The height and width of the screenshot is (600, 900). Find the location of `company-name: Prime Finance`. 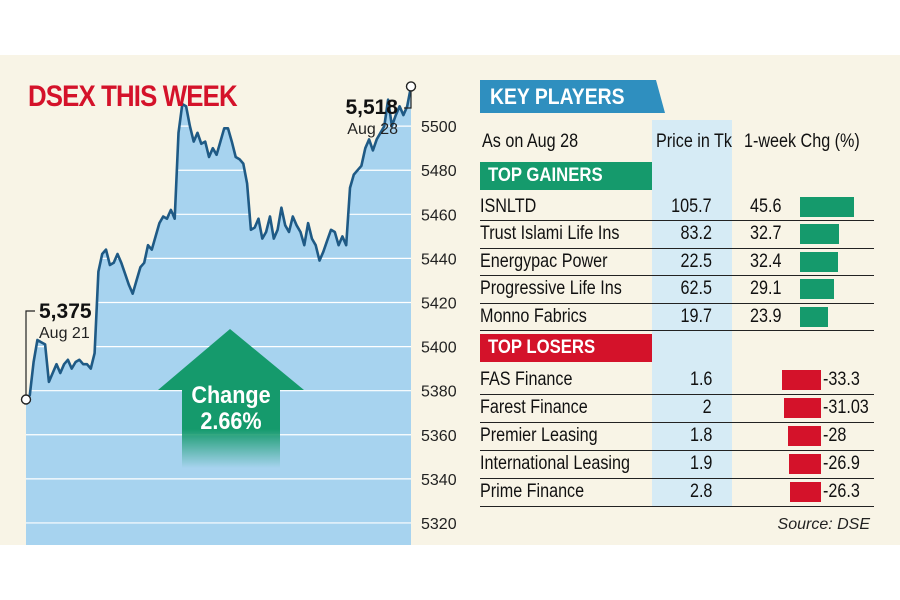

company-name: Prime Finance is located at coordinates (532, 491).